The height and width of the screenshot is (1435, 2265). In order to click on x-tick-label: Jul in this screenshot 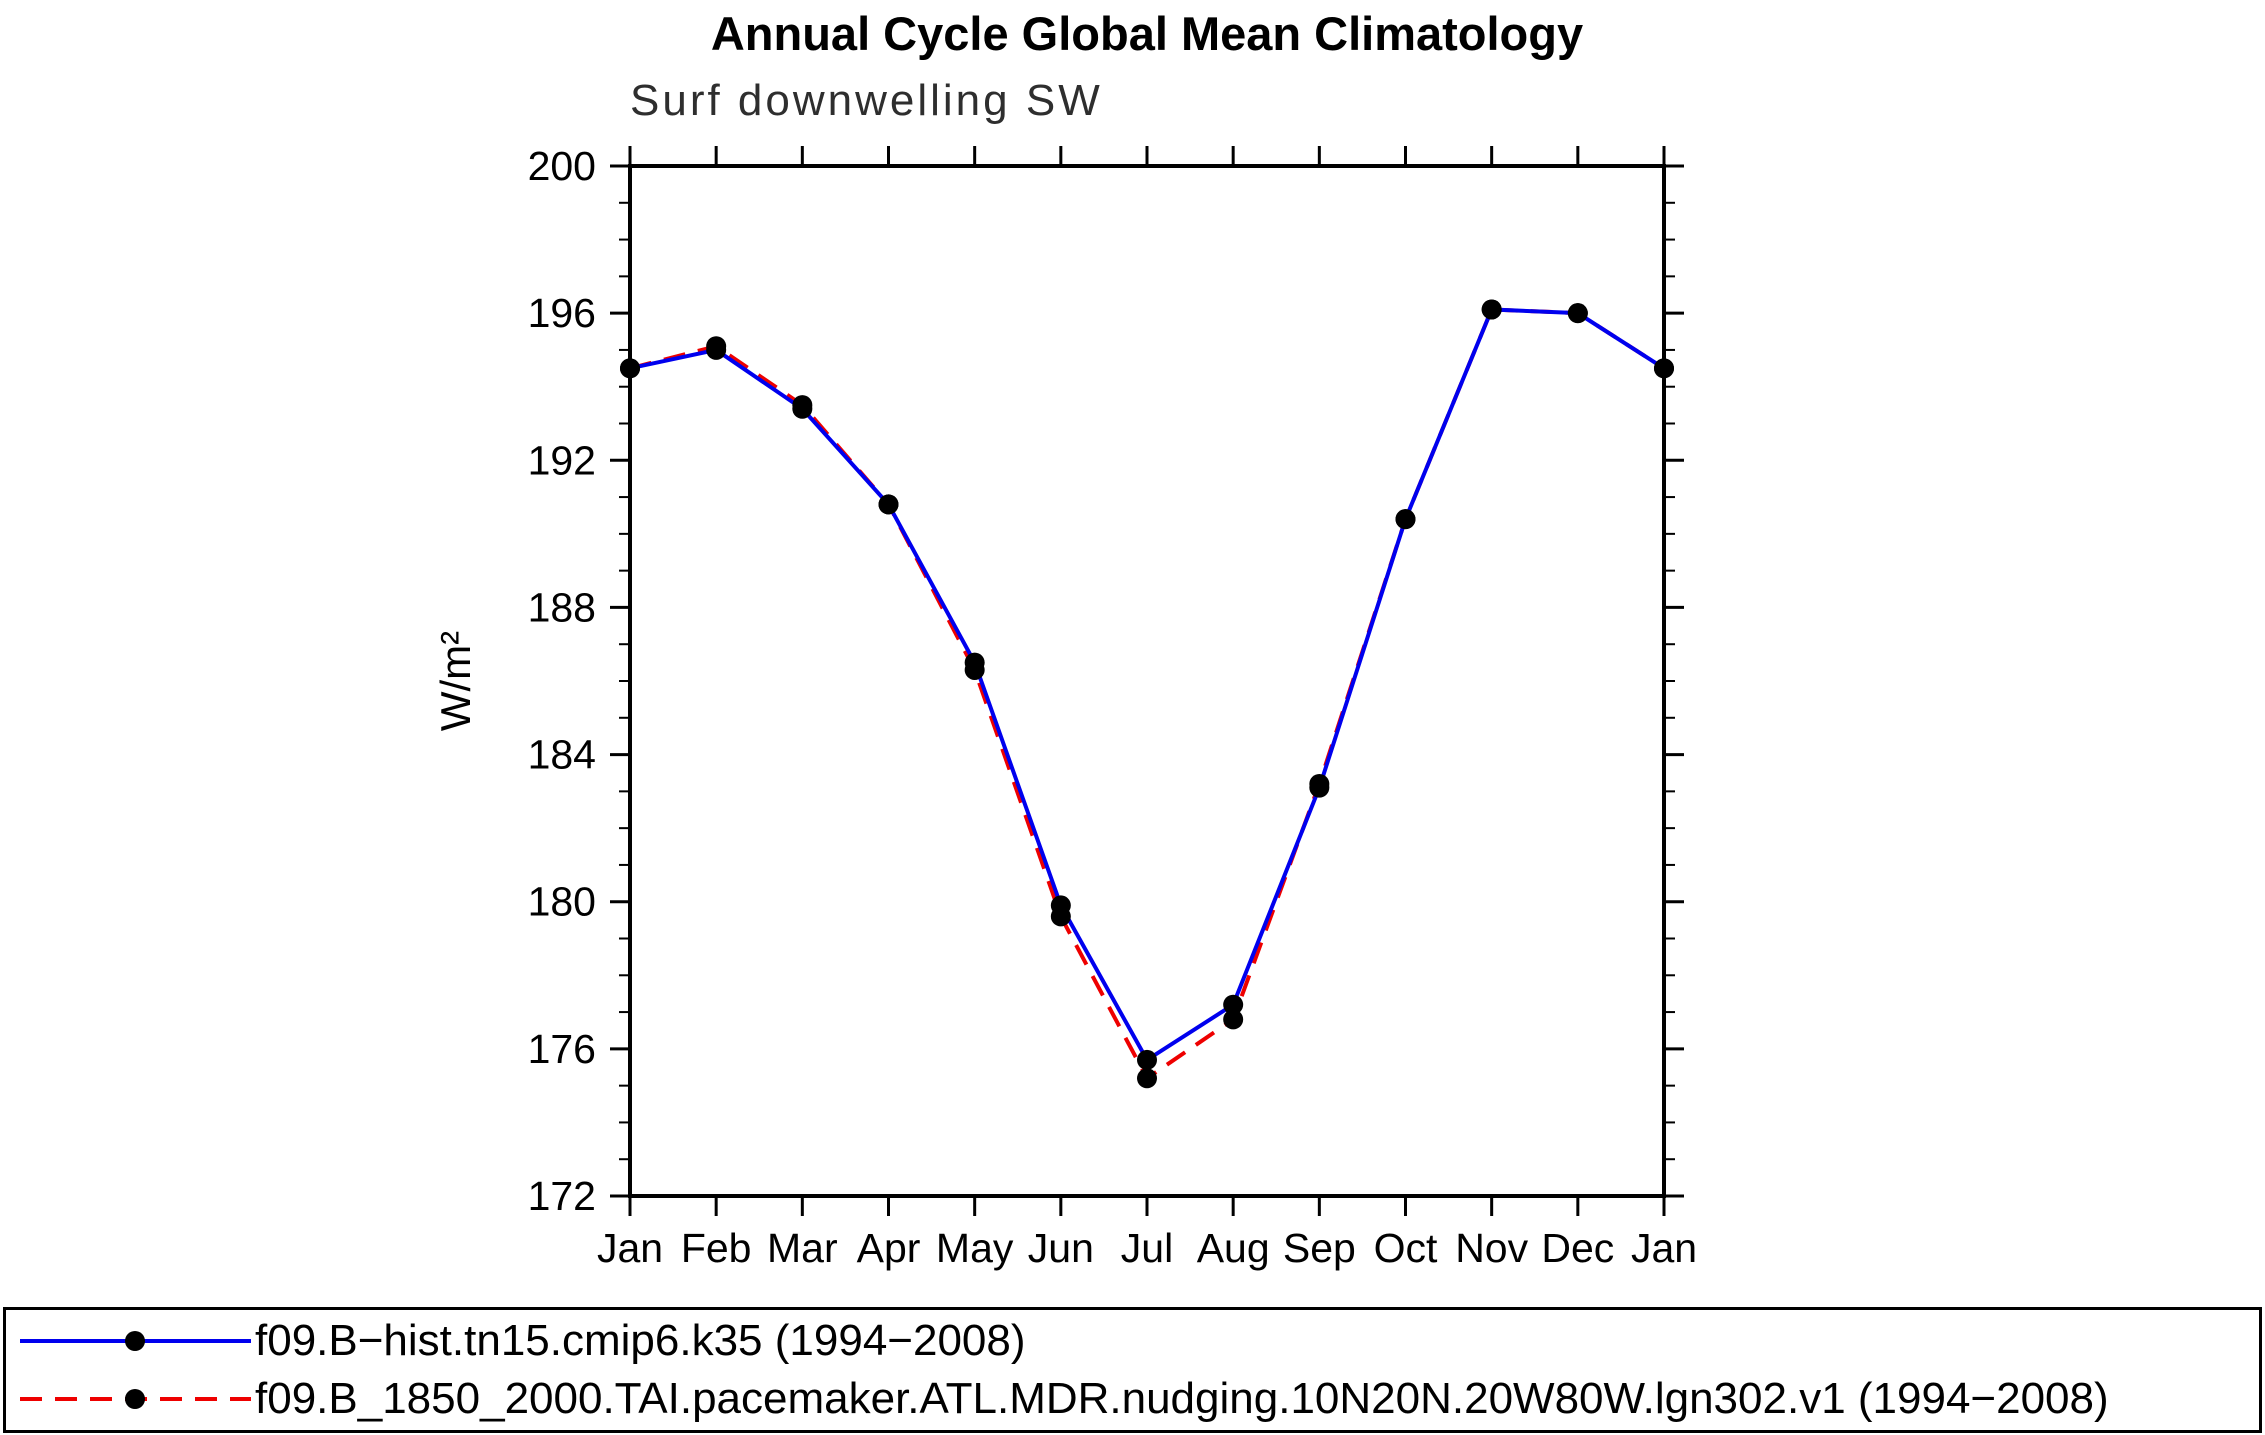, I will do `click(1147, 1248)`.